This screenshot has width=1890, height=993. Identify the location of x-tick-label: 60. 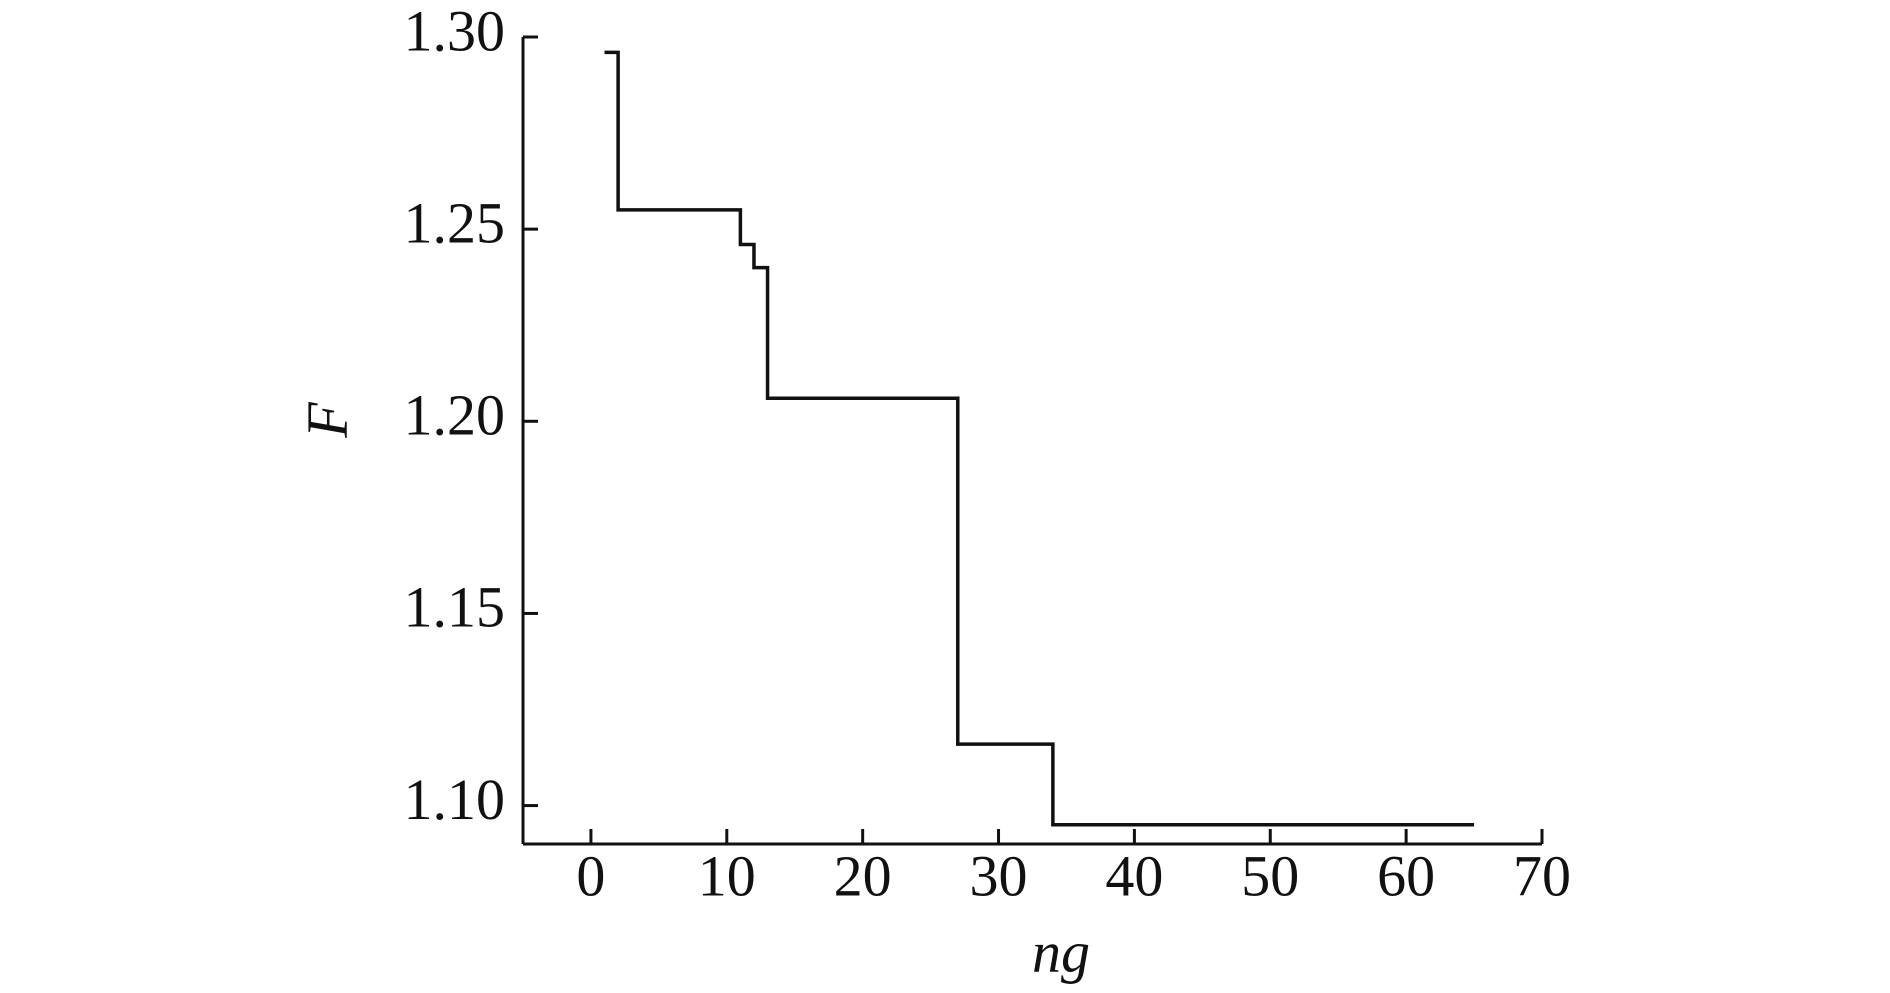
(1406, 875).